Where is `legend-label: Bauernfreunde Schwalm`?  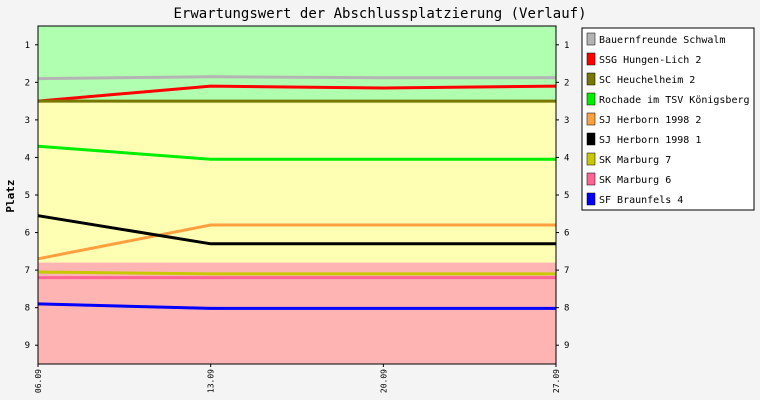
legend-label: Bauernfreunde Schwalm is located at coordinates (662, 40).